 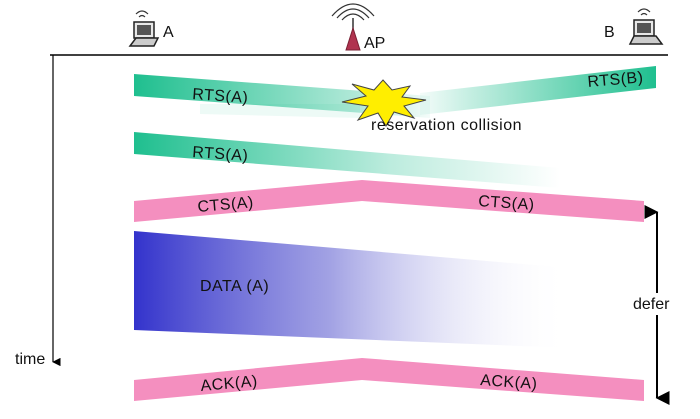 What do you see at coordinates (229, 384) in the screenshot?
I see `ack-left-label: ACK(A)` at bounding box center [229, 384].